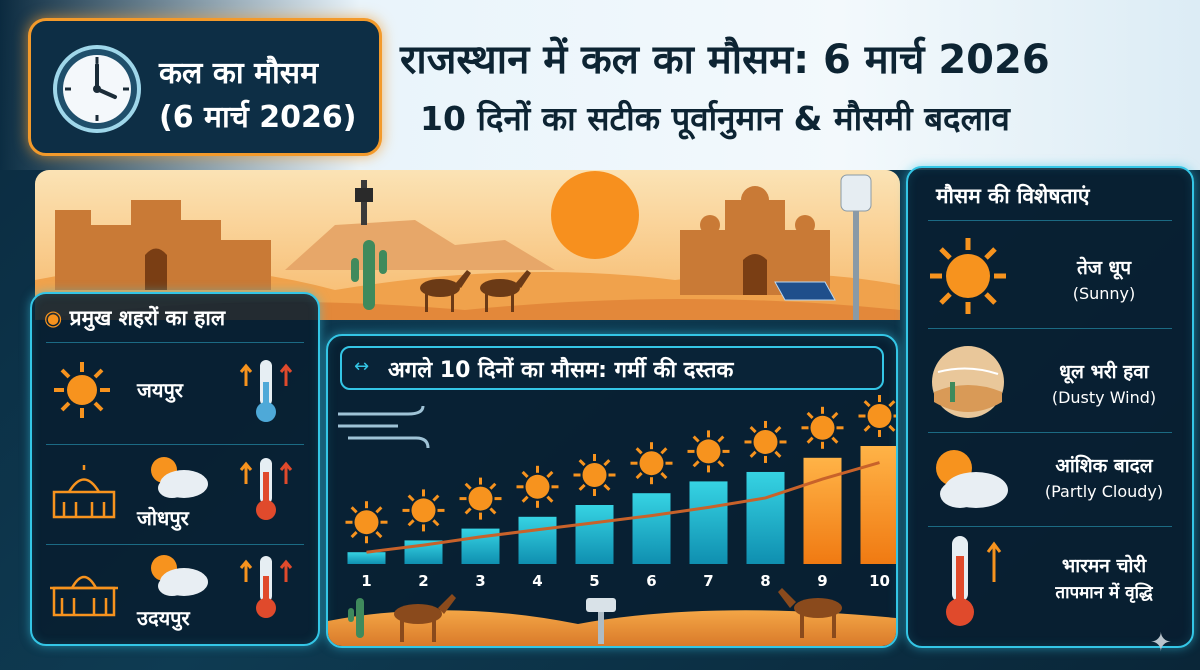 Image resolution: width=1200 pixels, height=670 pixels. What do you see at coordinates (1050, 276) in the screenshot?
I see `feature-sunny: तेज धूप (Sunny)` at bounding box center [1050, 276].